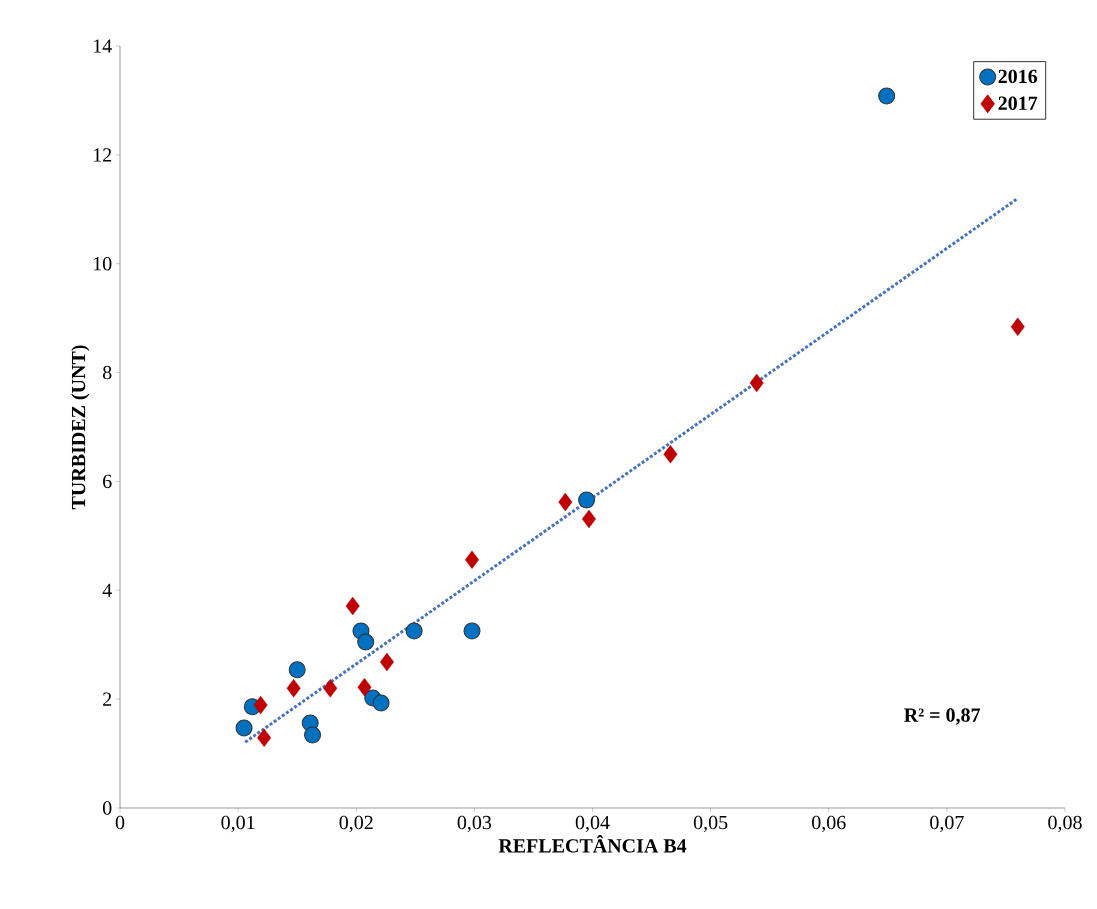 This screenshot has height=909, width=1097. Describe the element at coordinates (102, 263) in the screenshot. I see `y-tick-label: 10` at that location.